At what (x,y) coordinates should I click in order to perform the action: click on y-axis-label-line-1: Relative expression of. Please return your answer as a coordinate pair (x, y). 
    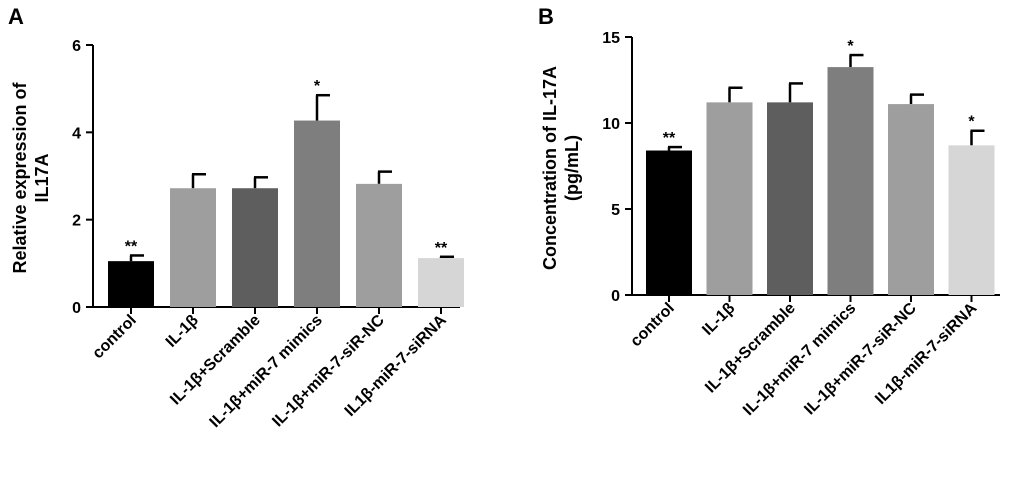
    Looking at the image, I should click on (20, 177).